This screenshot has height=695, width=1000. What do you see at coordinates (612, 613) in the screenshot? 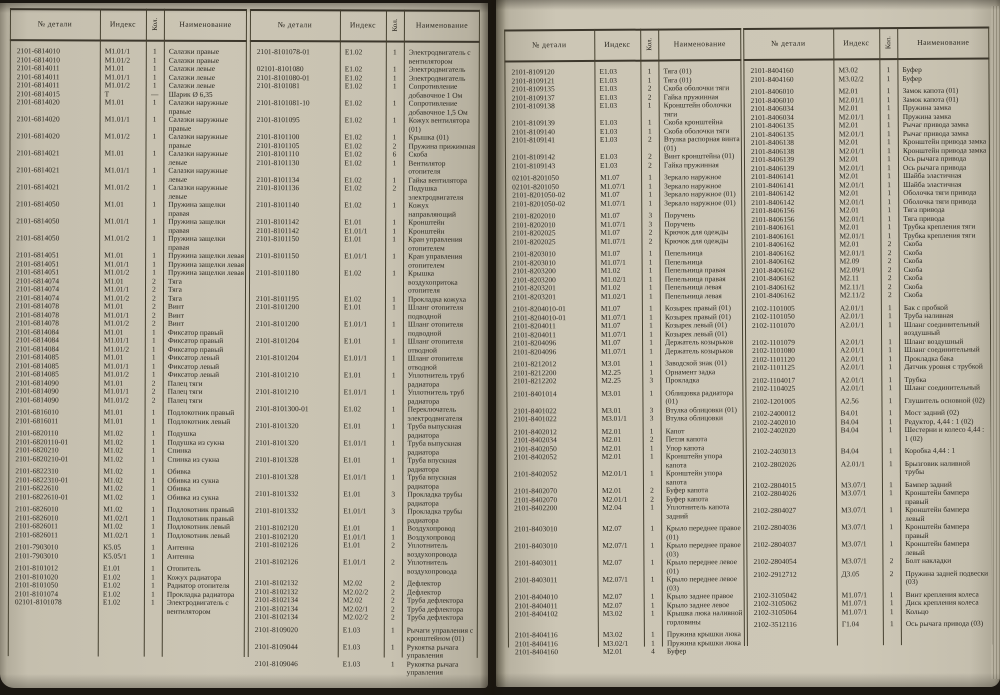
I see `index-code: М3.02` at bounding box center [612, 613].